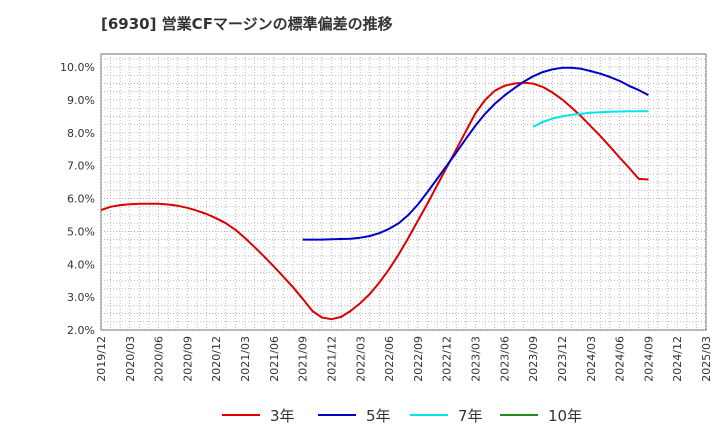  I want to click on legend-item-3y: 3年, so click(258, 415).